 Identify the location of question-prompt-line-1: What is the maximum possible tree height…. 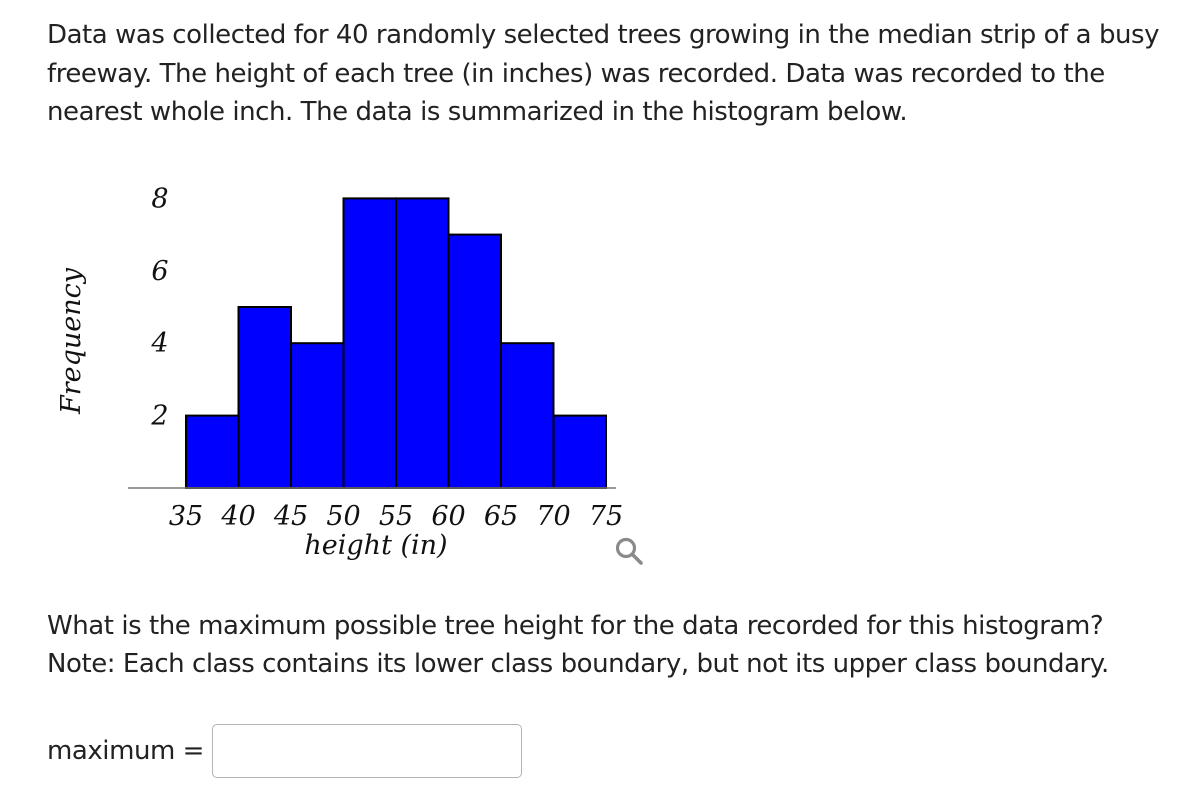
(575, 626).